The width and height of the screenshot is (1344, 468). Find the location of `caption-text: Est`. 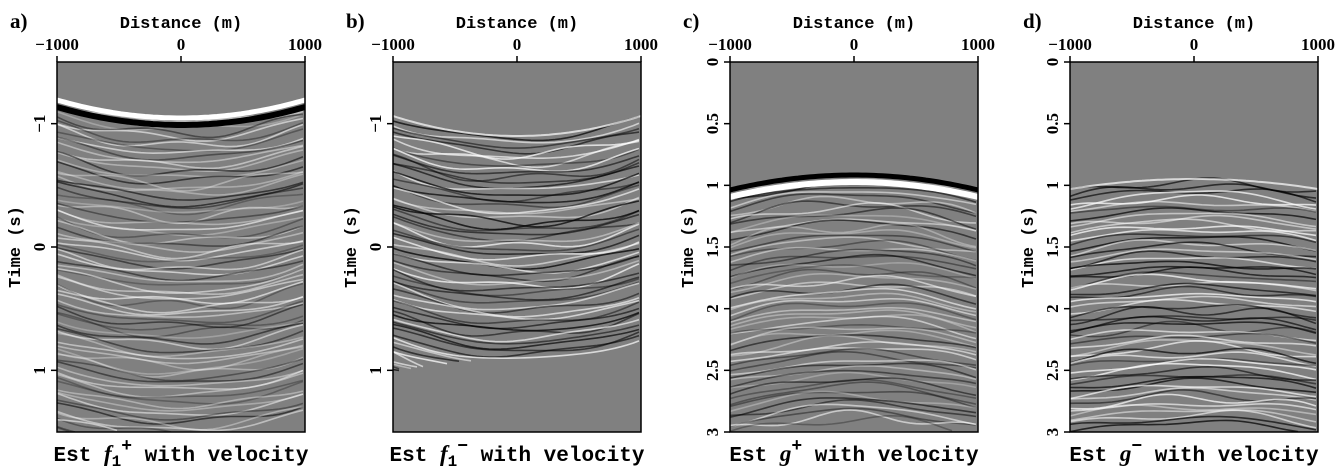

caption-text: Est is located at coordinates (79, 456).